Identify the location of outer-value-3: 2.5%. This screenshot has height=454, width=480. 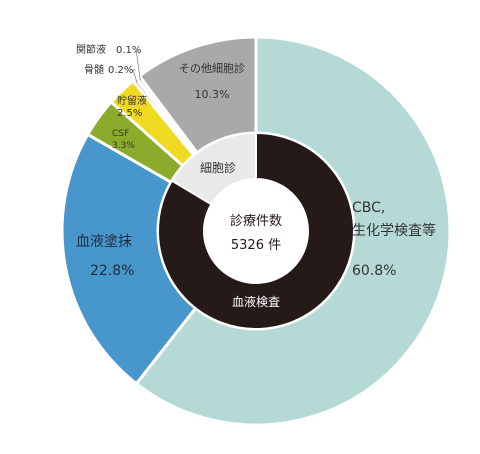
(129, 113).